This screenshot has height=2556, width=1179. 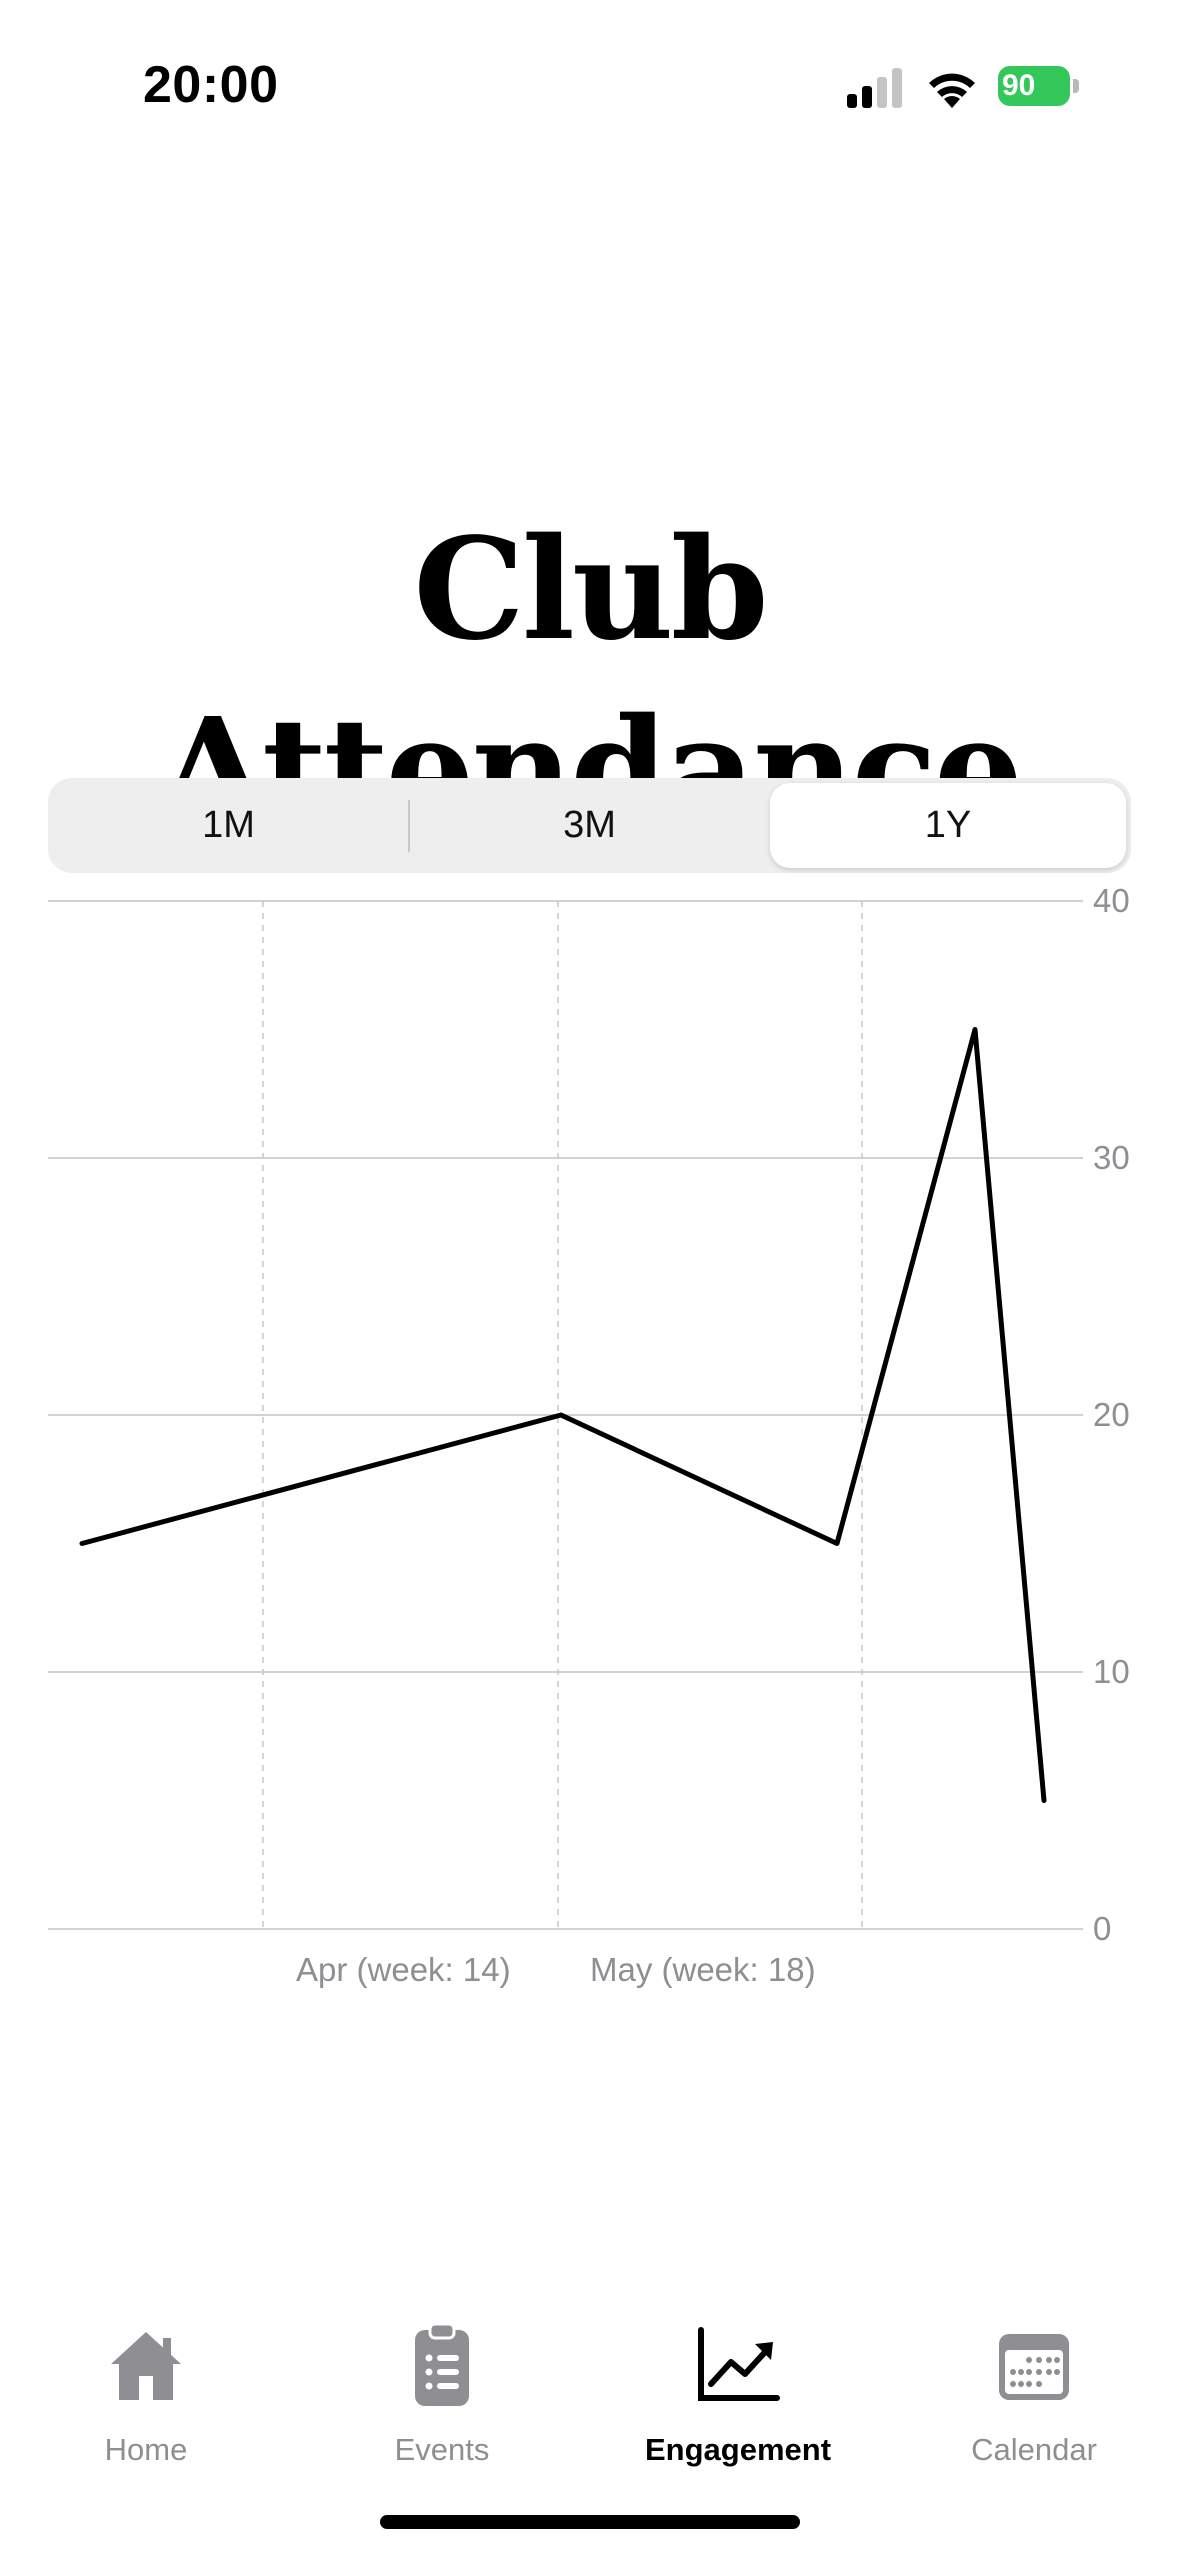 I want to click on clipboard-list-icon, so click(x=442, y=2364).